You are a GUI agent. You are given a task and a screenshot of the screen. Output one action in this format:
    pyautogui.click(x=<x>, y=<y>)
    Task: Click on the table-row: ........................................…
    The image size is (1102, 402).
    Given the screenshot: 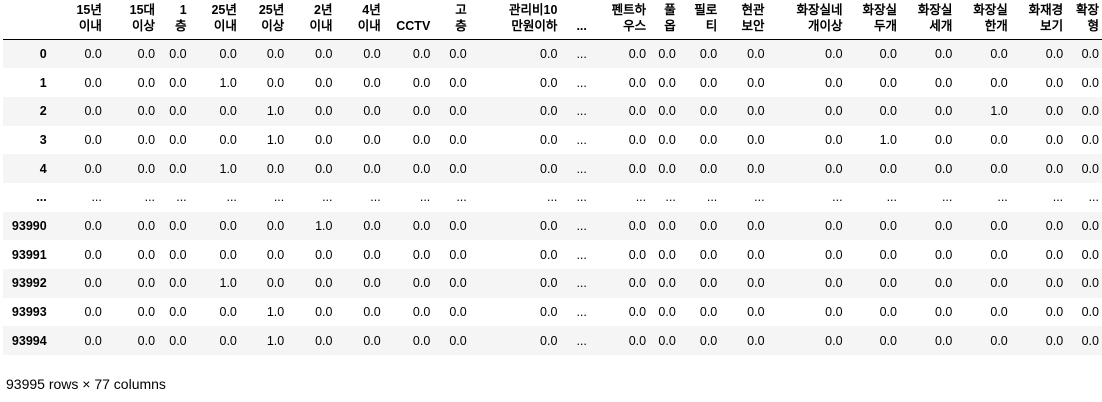 What is the action you would take?
    pyautogui.click(x=552, y=197)
    